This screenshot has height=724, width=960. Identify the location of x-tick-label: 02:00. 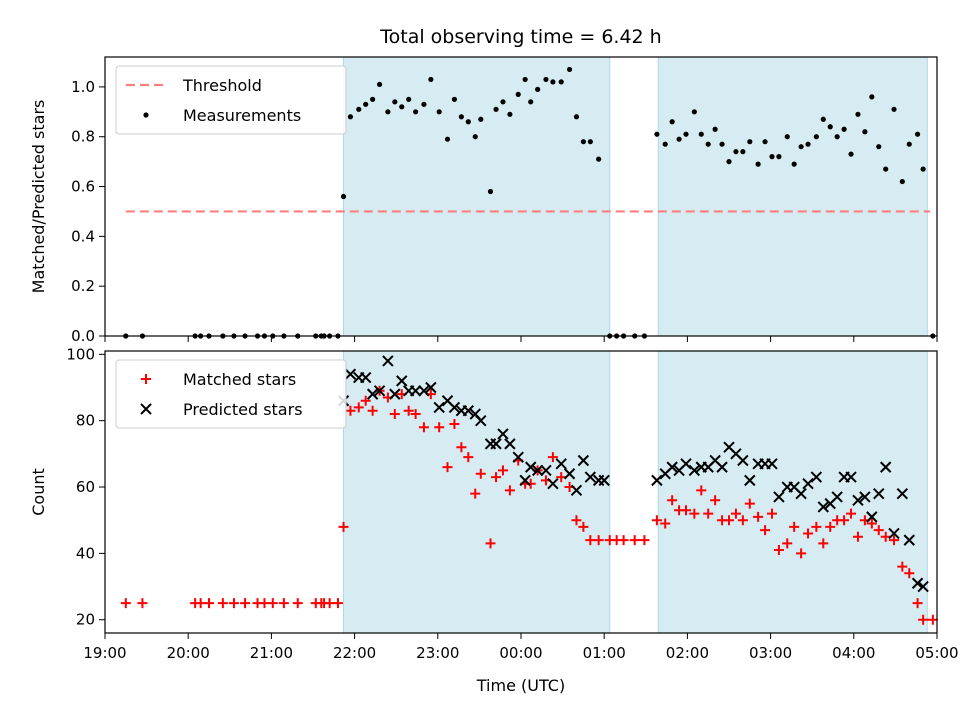
(687, 653).